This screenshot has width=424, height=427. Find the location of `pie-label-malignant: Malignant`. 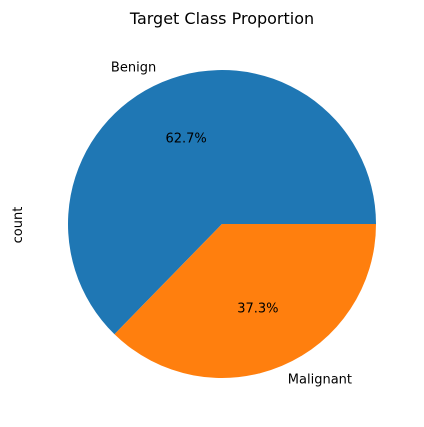

pie-label-malignant: Malignant is located at coordinates (320, 380).